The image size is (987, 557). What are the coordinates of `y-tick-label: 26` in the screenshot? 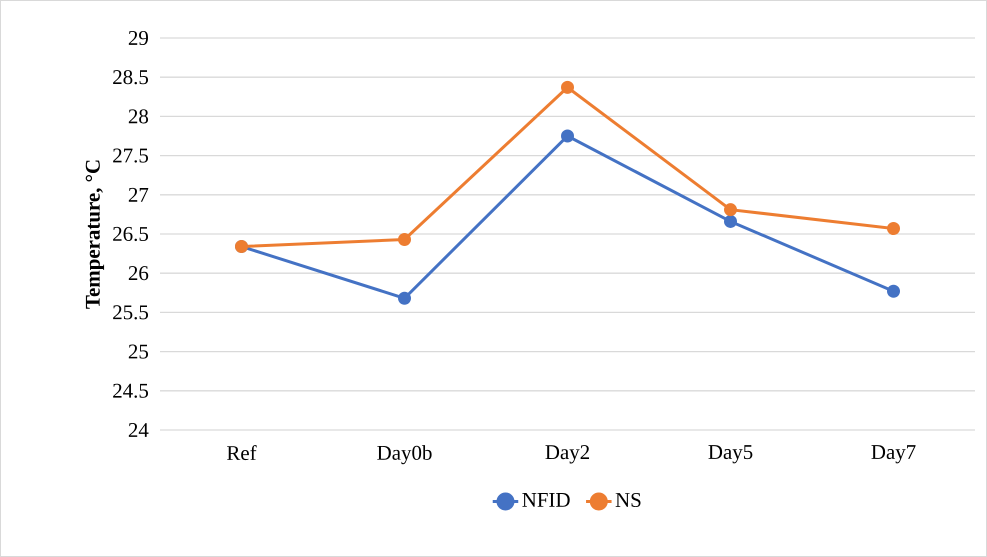 It's located at (138, 273).